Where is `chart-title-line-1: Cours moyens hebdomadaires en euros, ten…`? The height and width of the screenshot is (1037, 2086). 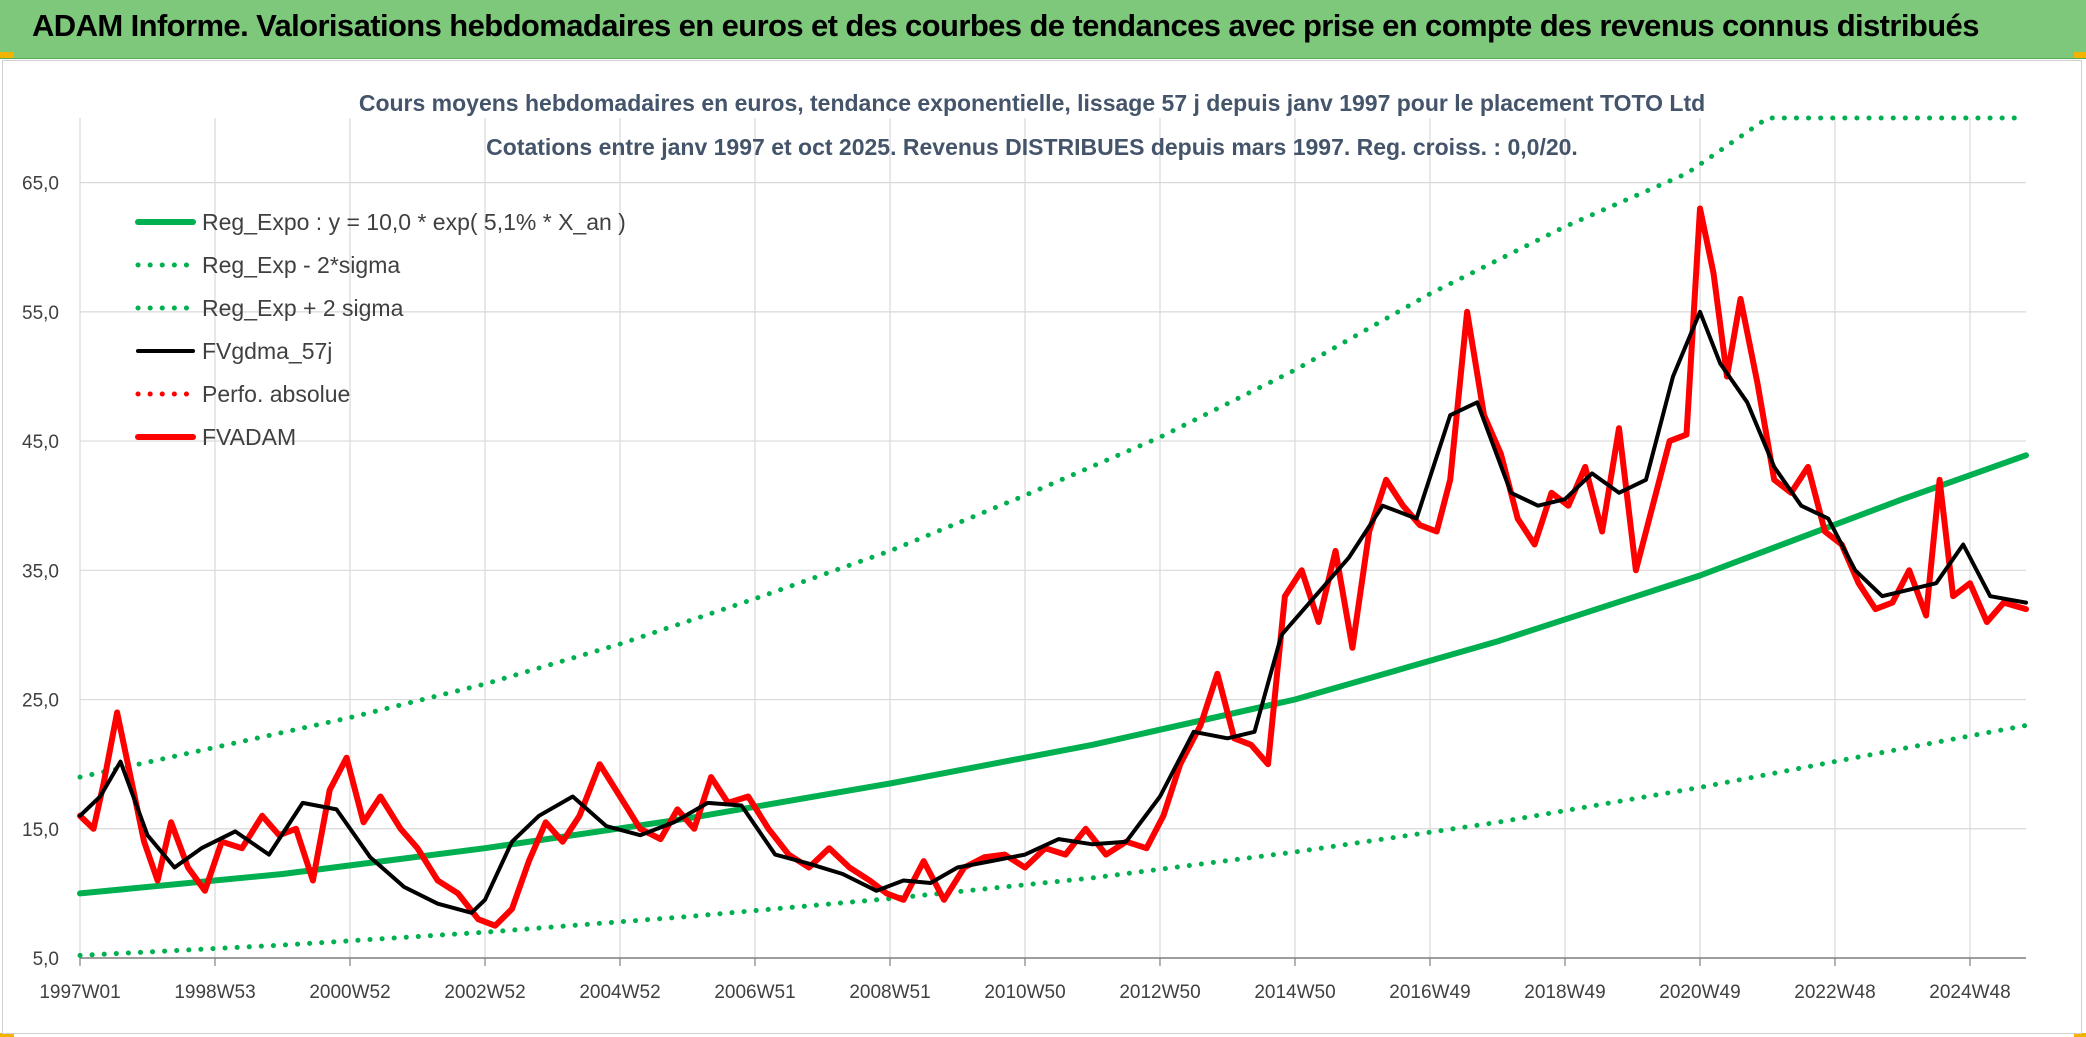
chart-title-line-1: Cours moyens hebdomadaires en euros, ten… is located at coordinates (1032, 103).